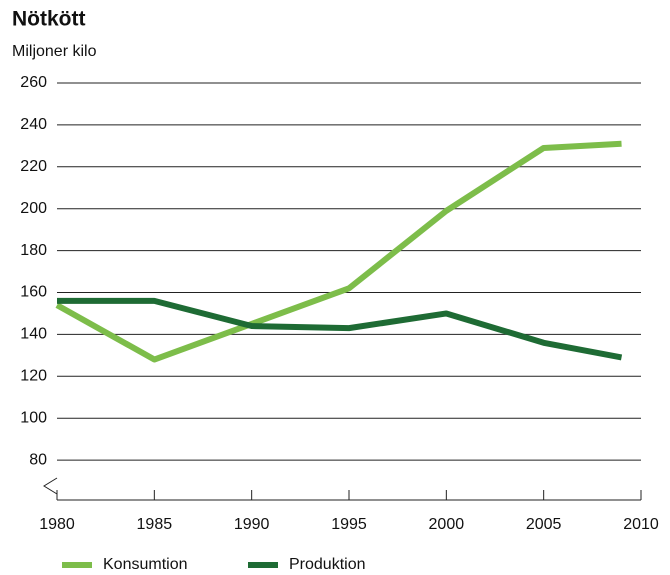 The image size is (670, 575). What do you see at coordinates (33, 250) in the screenshot?
I see `y-tick-label: 180` at bounding box center [33, 250].